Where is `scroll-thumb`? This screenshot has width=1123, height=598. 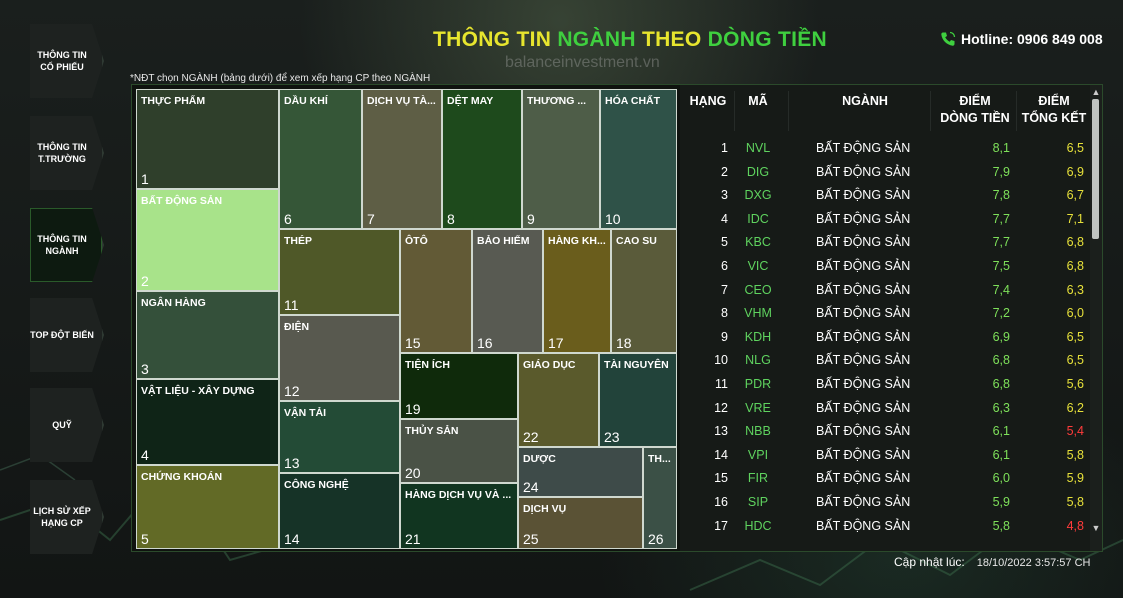
scroll-thumb is located at coordinates (1095, 169).